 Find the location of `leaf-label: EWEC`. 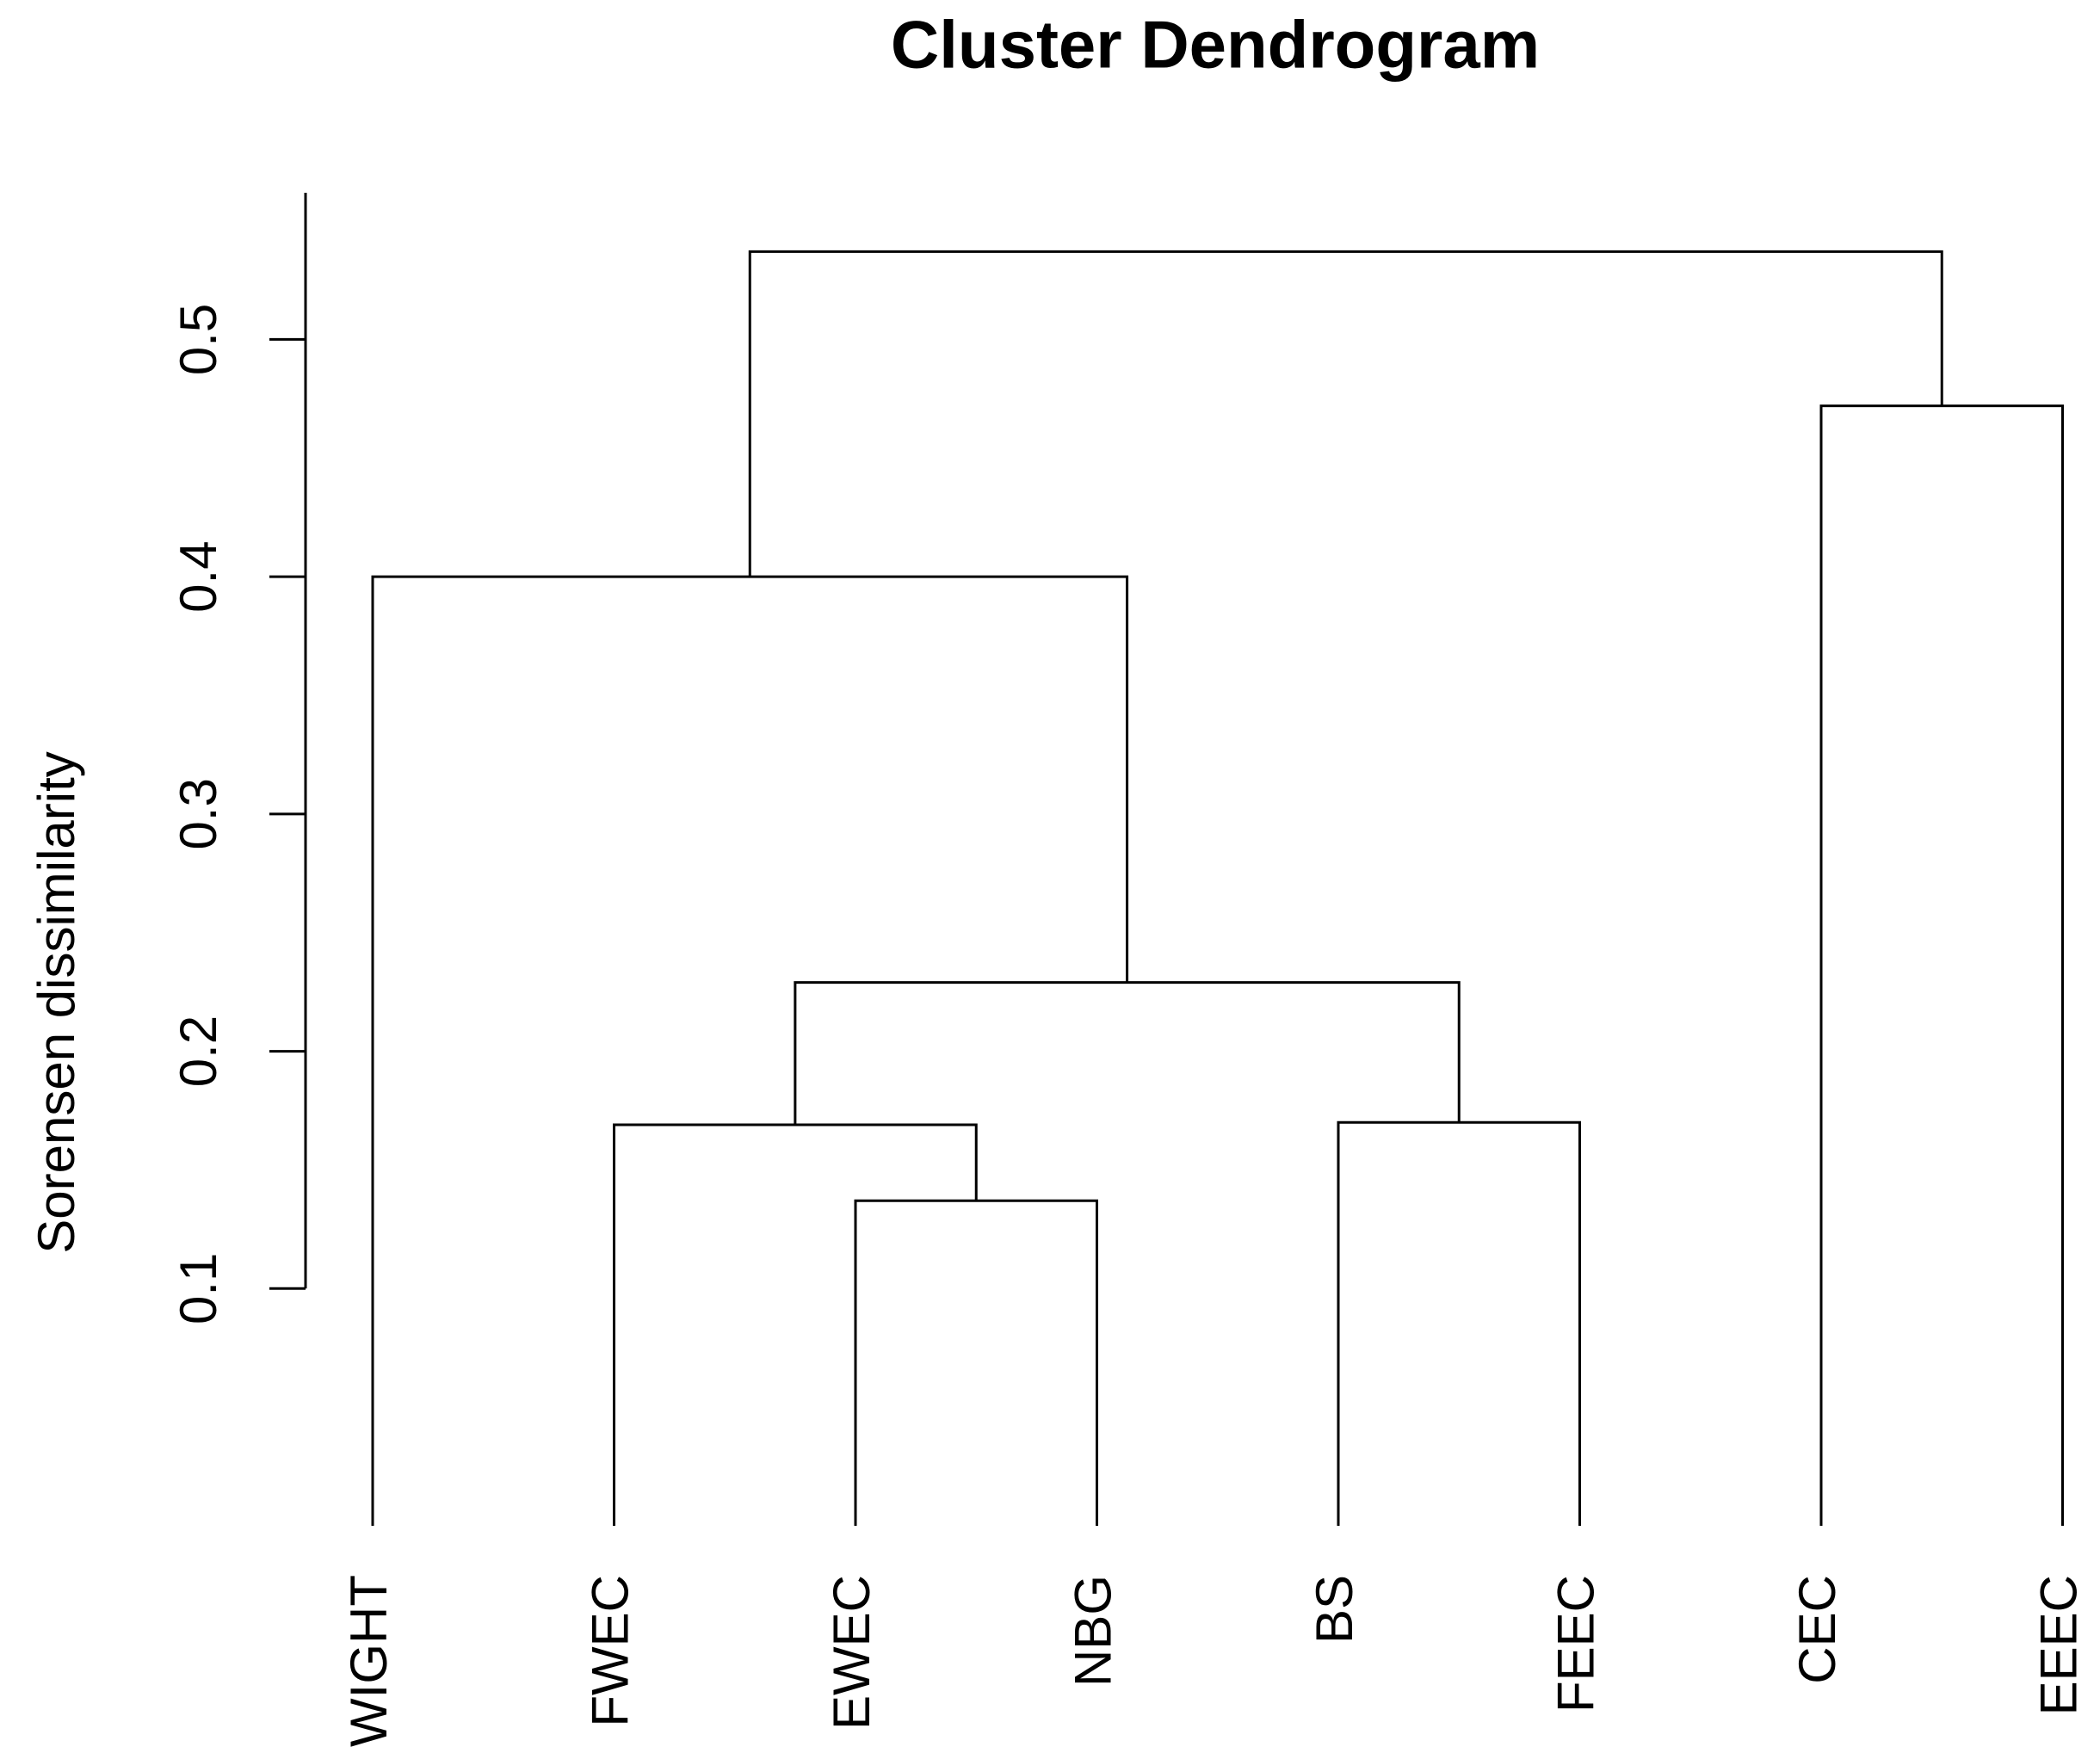

leaf-label: EWEC is located at coordinates (851, 1653).